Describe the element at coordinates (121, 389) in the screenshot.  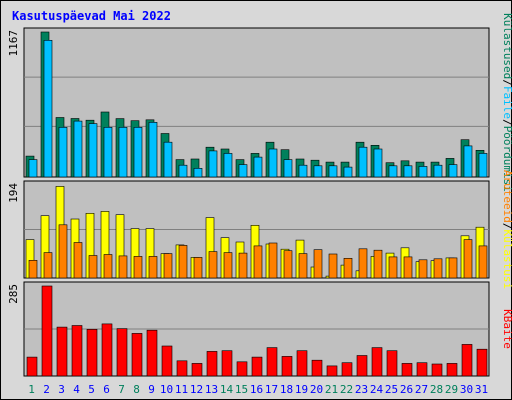
I see `x-tick-label: 7` at that location.